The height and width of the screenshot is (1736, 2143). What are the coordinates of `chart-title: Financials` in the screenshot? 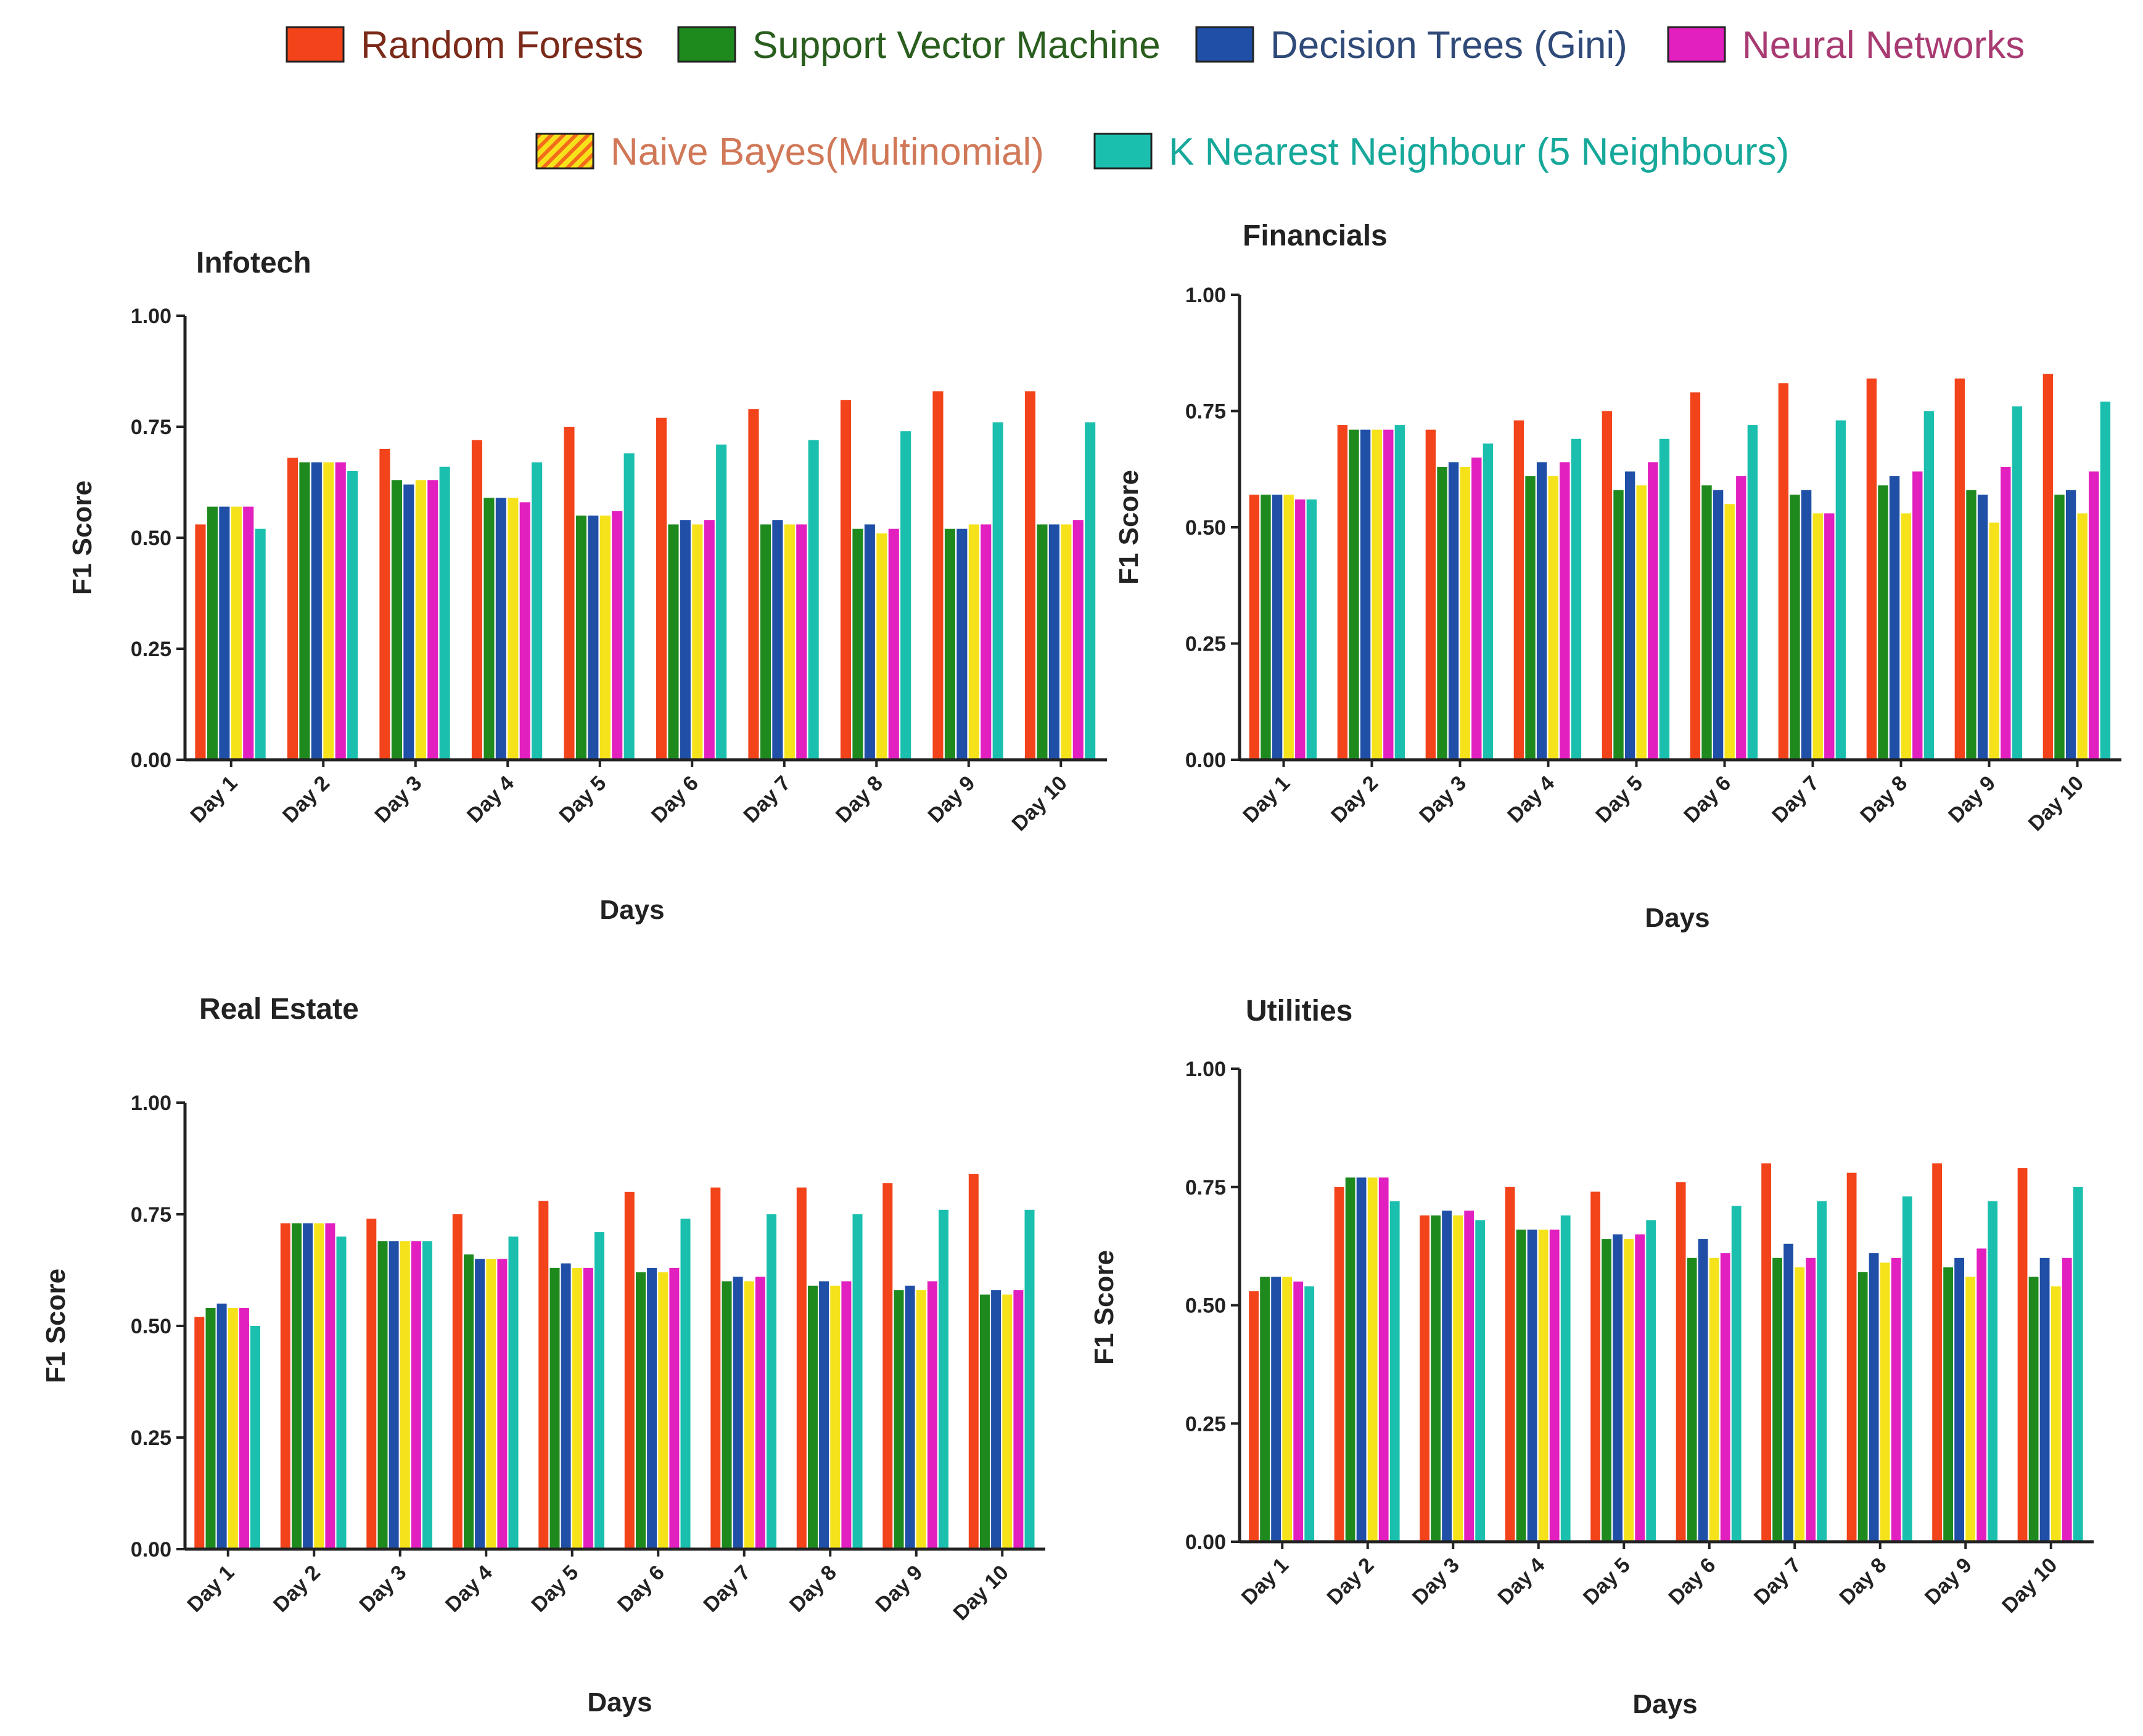 It's located at (1315, 236).